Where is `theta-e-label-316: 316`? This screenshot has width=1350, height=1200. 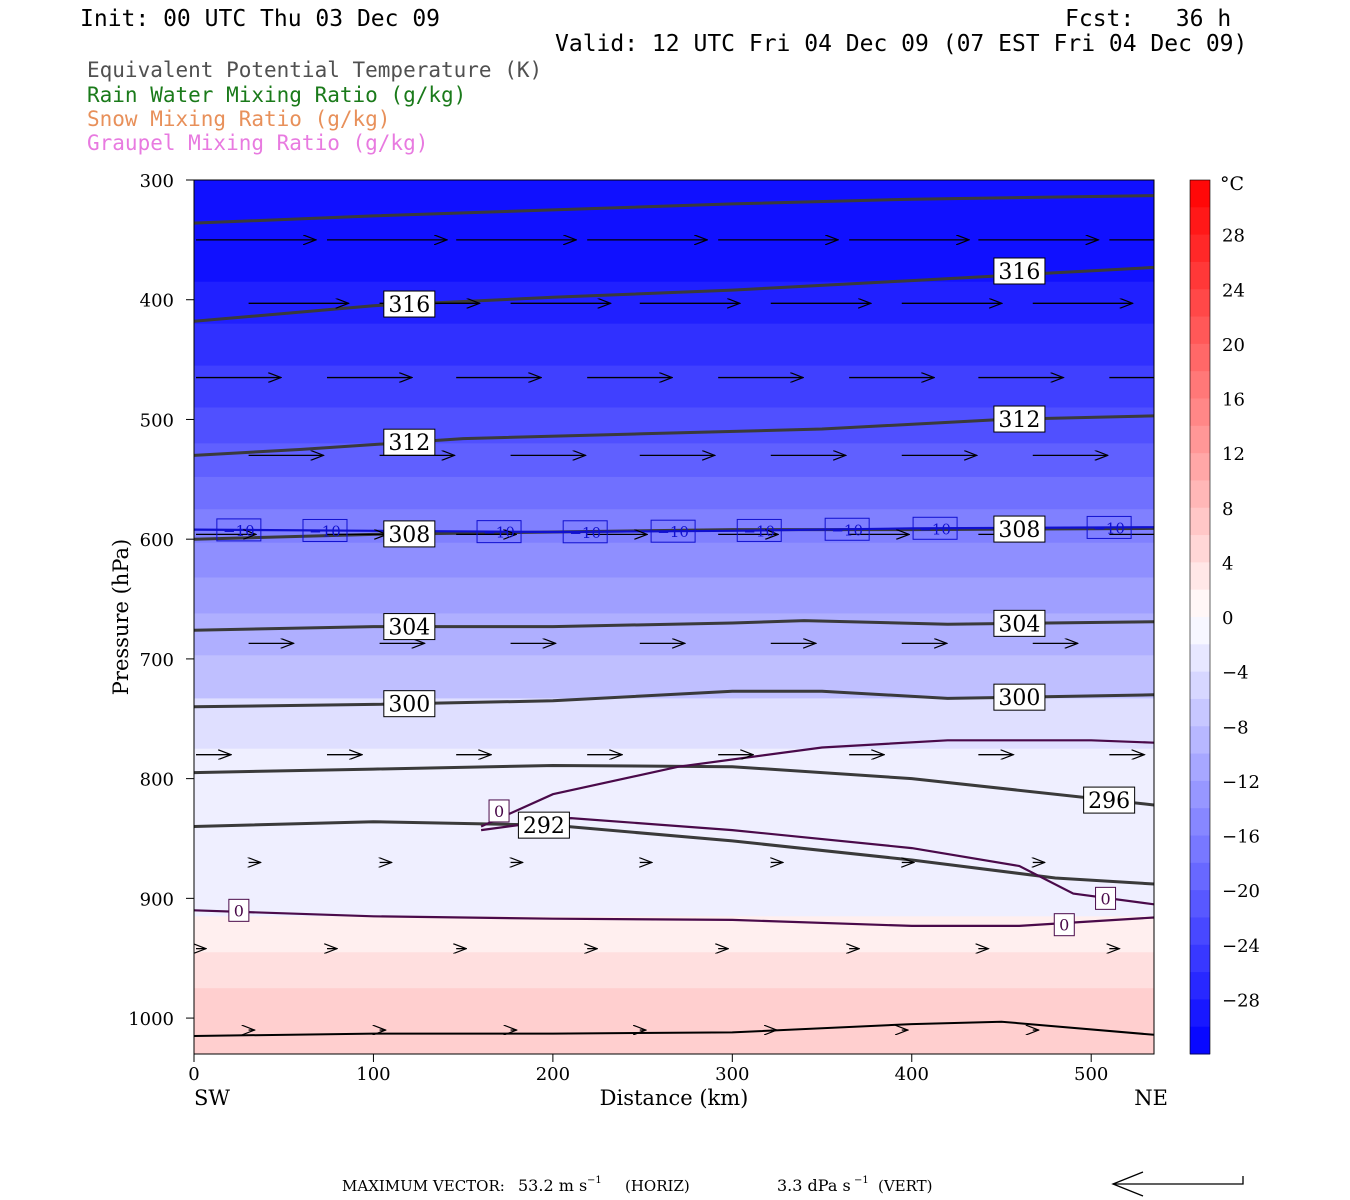 theta-e-label-316: 316 is located at coordinates (409, 304).